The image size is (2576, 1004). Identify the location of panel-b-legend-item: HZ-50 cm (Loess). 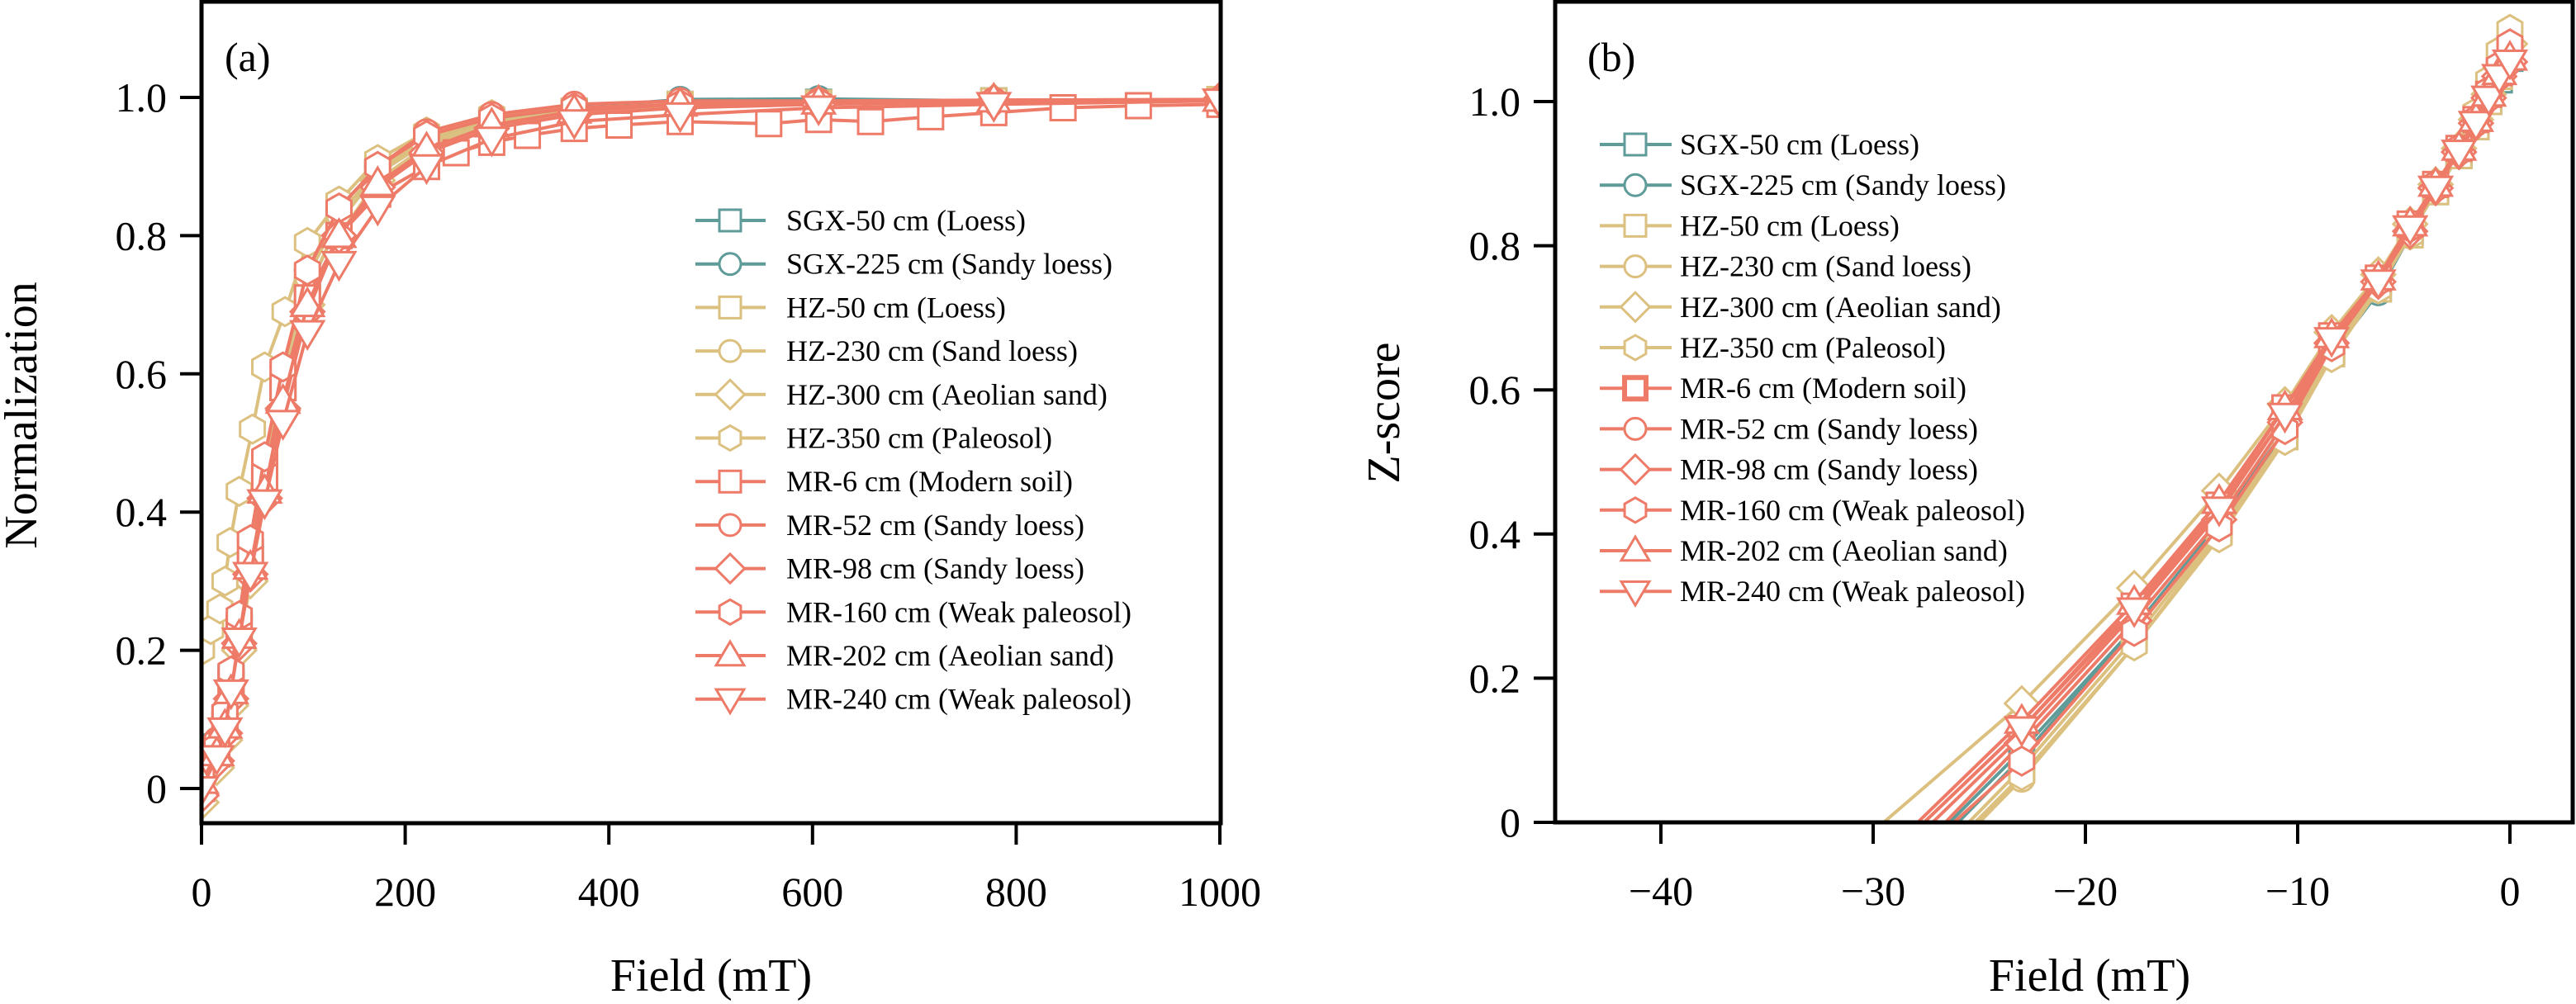
(1750, 226).